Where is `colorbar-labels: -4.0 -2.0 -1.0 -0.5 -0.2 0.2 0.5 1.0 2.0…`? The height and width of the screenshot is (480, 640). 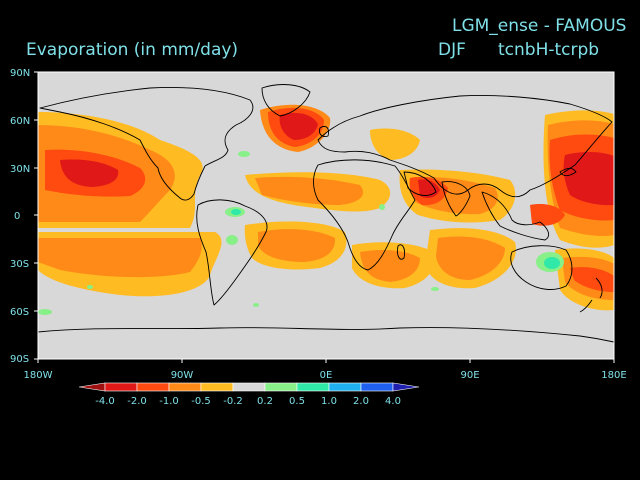 colorbar-labels: -4.0 -2.0 -1.0 -0.5 -0.2 0.2 0.5 1.0 2.0… is located at coordinates (248, 401).